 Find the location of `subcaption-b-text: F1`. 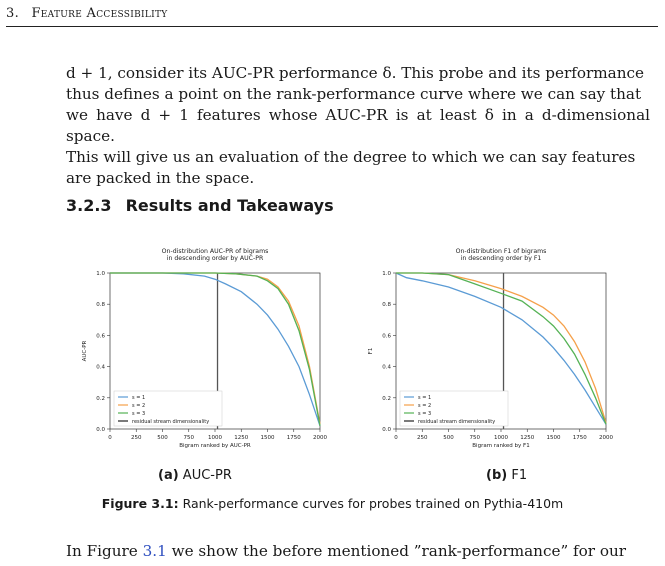

subcaption-b-text: F1 is located at coordinates (519, 475).